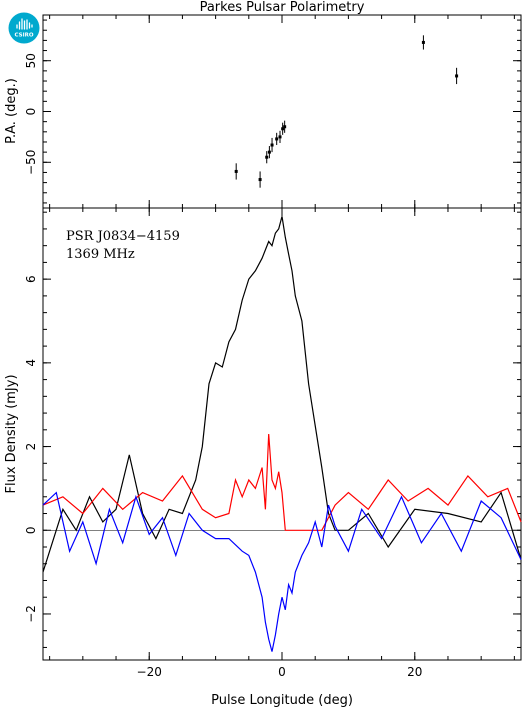 This screenshot has height=710, width=522. What do you see at coordinates (123, 236) in the screenshot?
I see `pulsar-name-label: PSR J0834−4159` at bounding box center [123, 236].